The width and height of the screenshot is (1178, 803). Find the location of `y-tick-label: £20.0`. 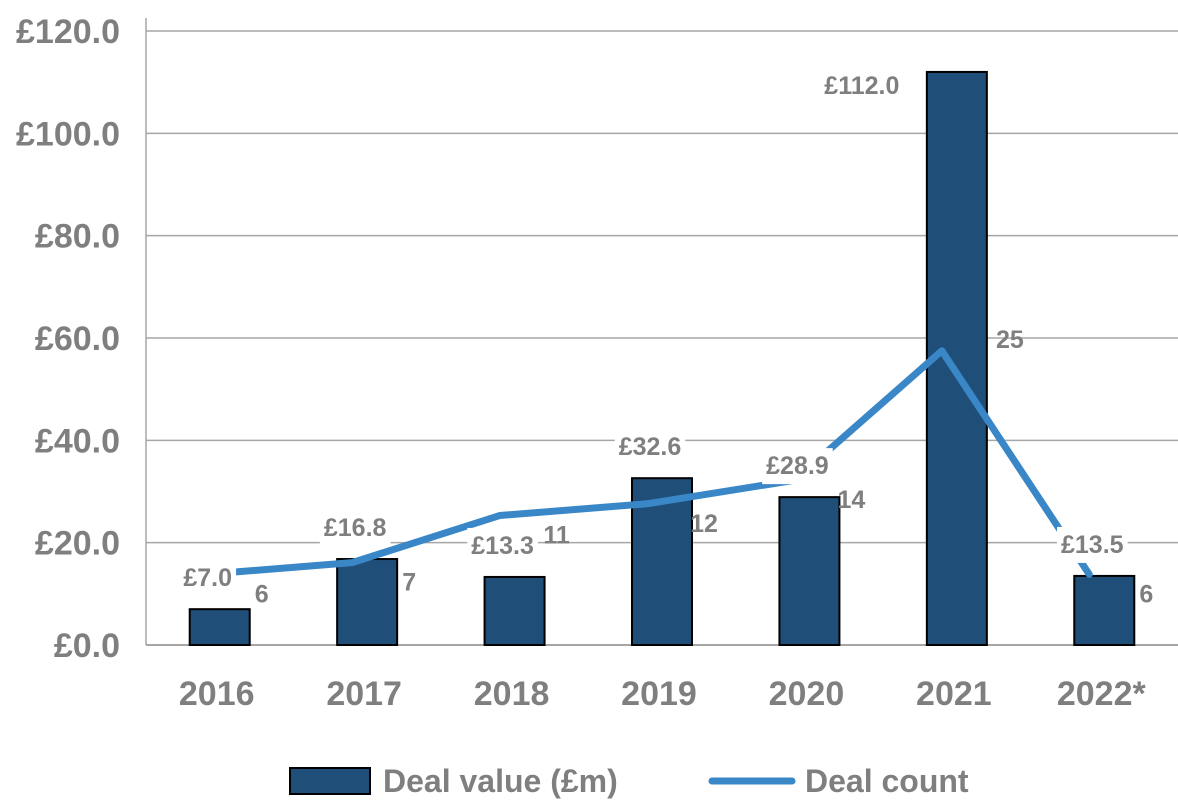

y-tick-label: £20.0 is located at coordinates (77, 544).